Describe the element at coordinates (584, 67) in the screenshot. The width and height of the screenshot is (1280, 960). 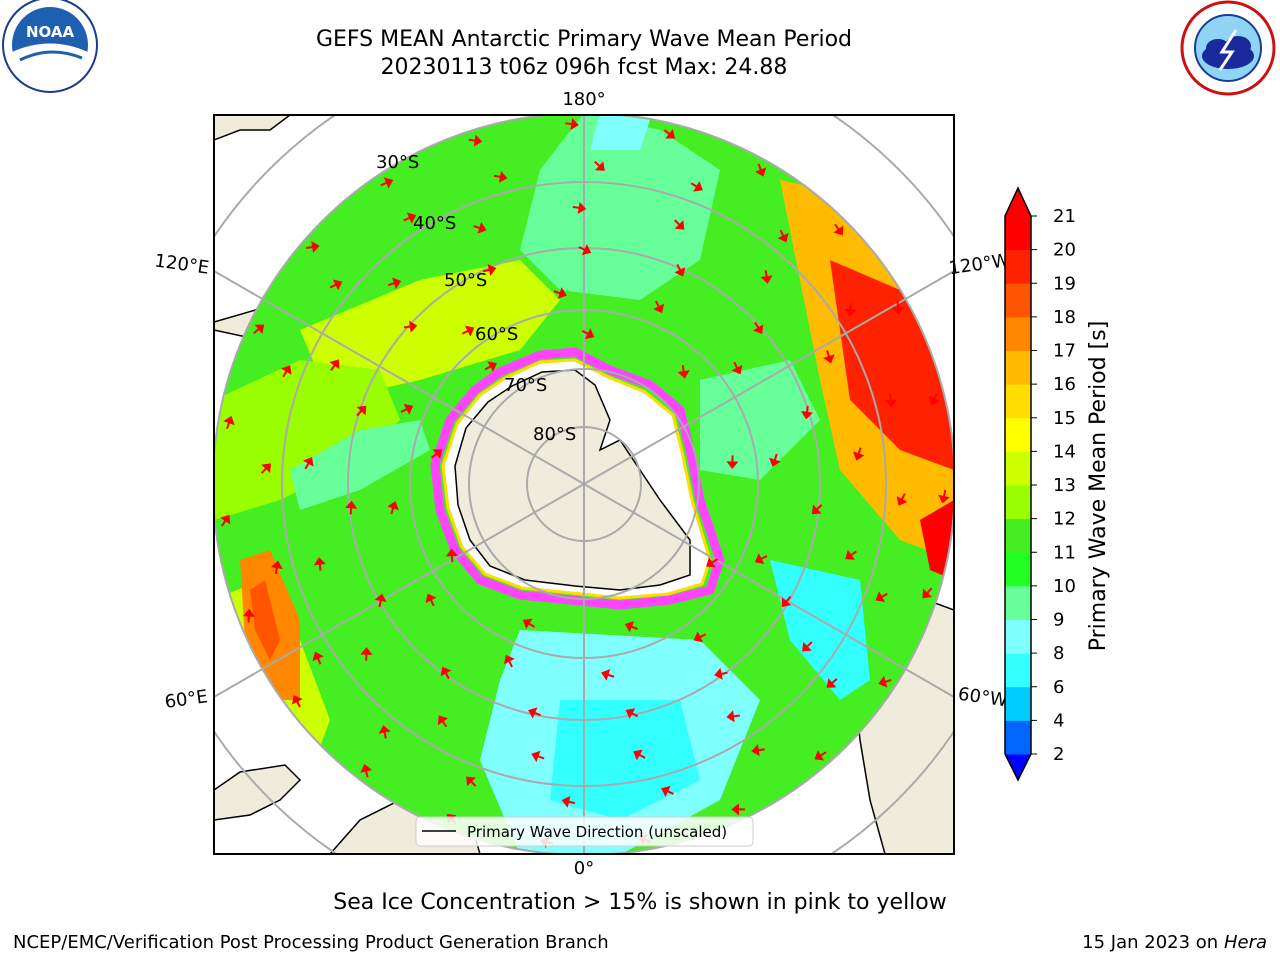
I see `chart-subtitle: 20230113 t06z 096h fcst Max: 24.88` at that location.